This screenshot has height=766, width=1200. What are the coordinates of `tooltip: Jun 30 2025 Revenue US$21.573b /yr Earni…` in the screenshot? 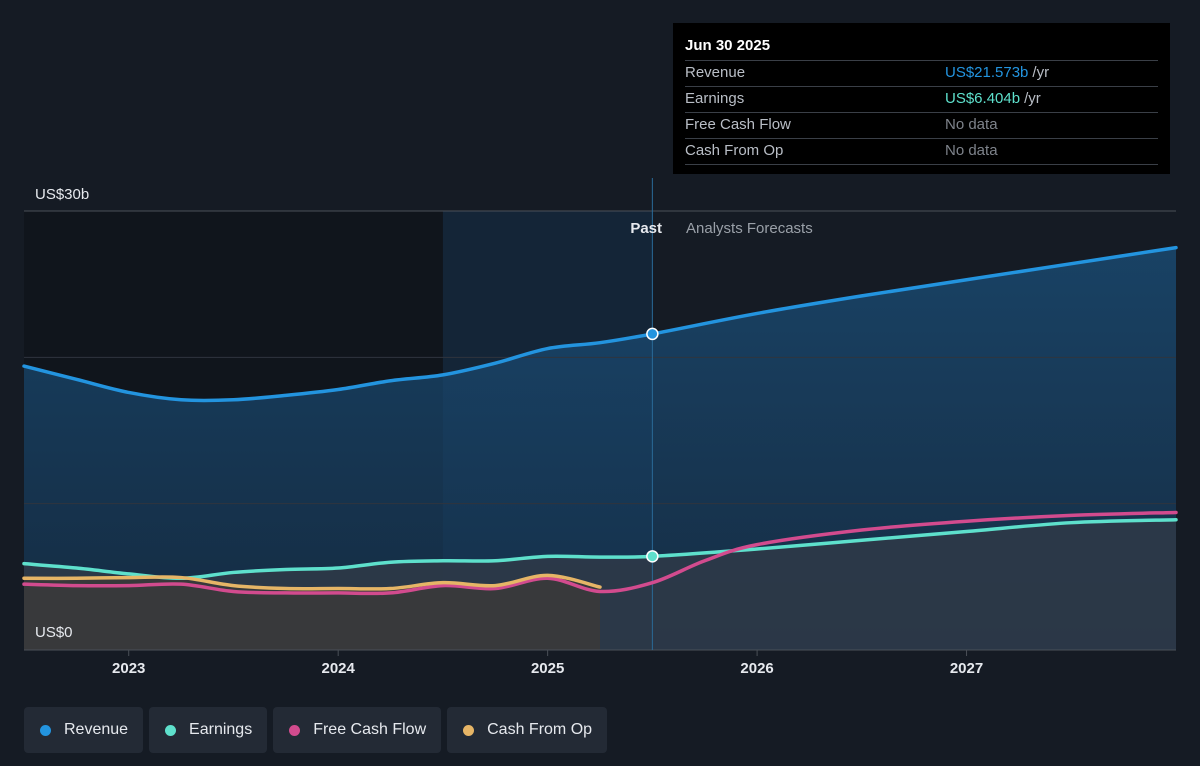 It's located at (921, 98).